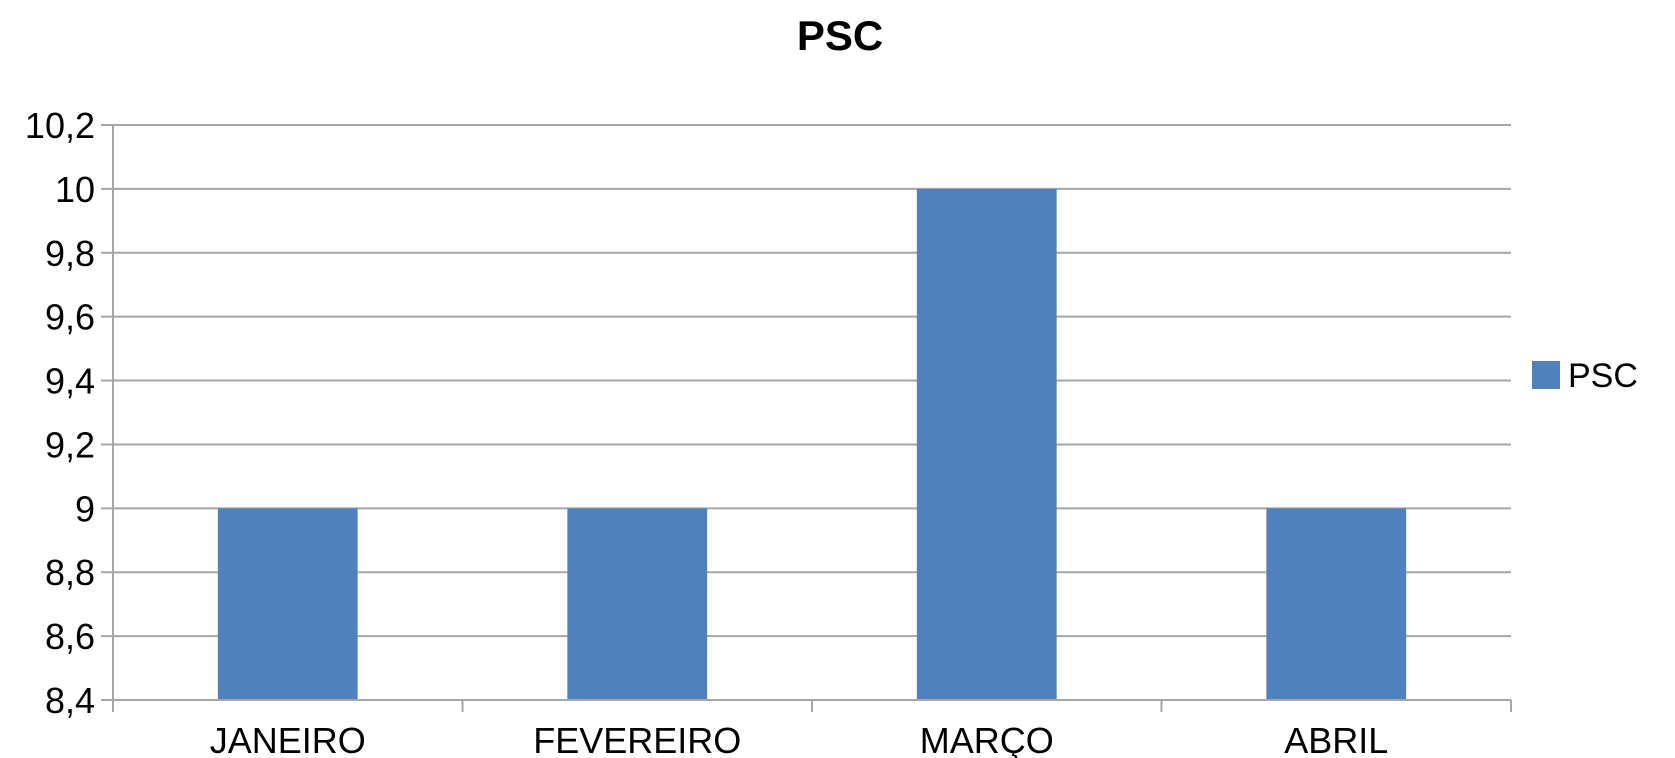  What do you see at coordinates (288, 739) in the screenshot?
I see `x-tick-label: JANEIRO` at bounding box center [288, 739].